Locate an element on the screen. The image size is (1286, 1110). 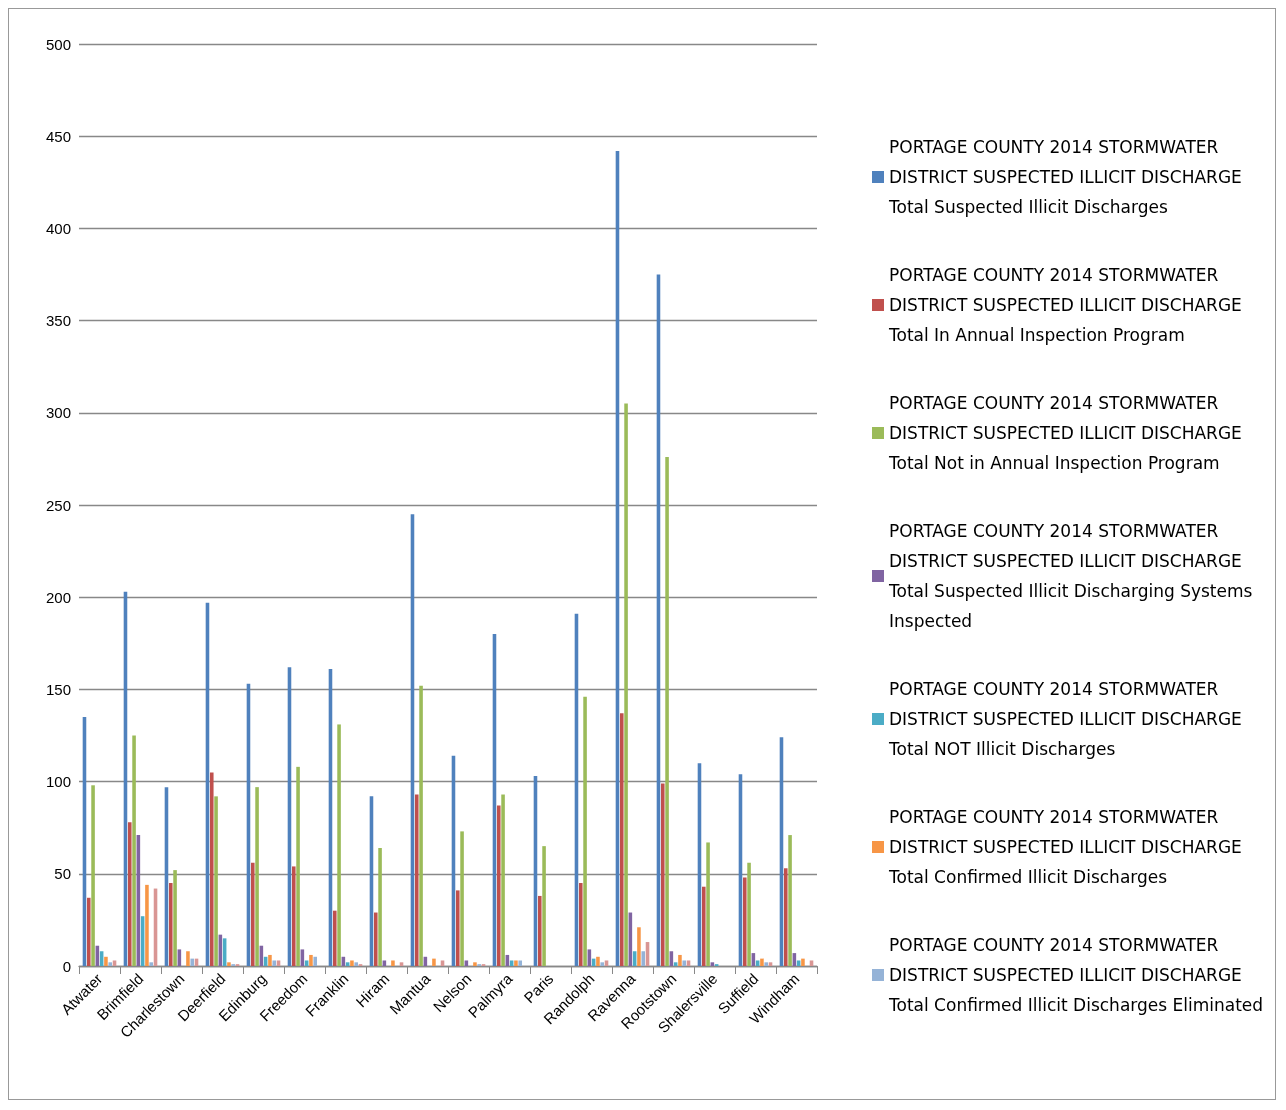
y-tick-label: 350 is located at coordinates (58, 321).